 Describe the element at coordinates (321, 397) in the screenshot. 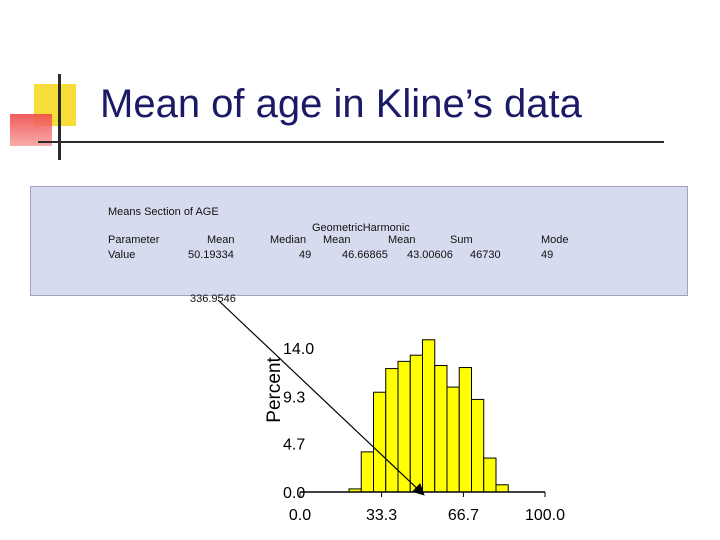

I see `mean-pointer-arrow` at that location.